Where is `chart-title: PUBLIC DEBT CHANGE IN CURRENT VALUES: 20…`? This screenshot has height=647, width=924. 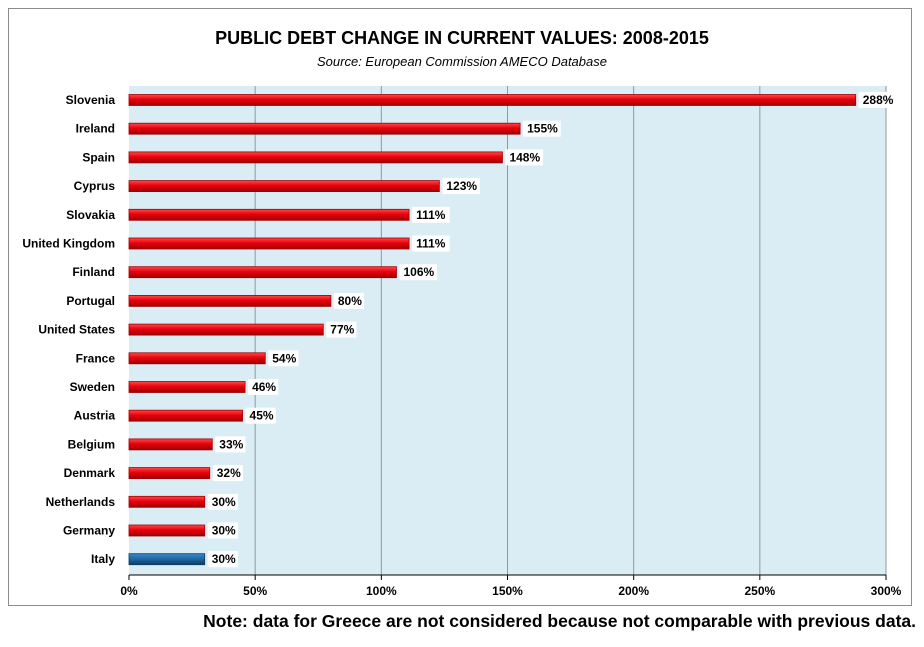 chart-title: PUBLIC DEBT CHANGE IN CURRENT VALUES: 20… is located at coordinates (462, 38).